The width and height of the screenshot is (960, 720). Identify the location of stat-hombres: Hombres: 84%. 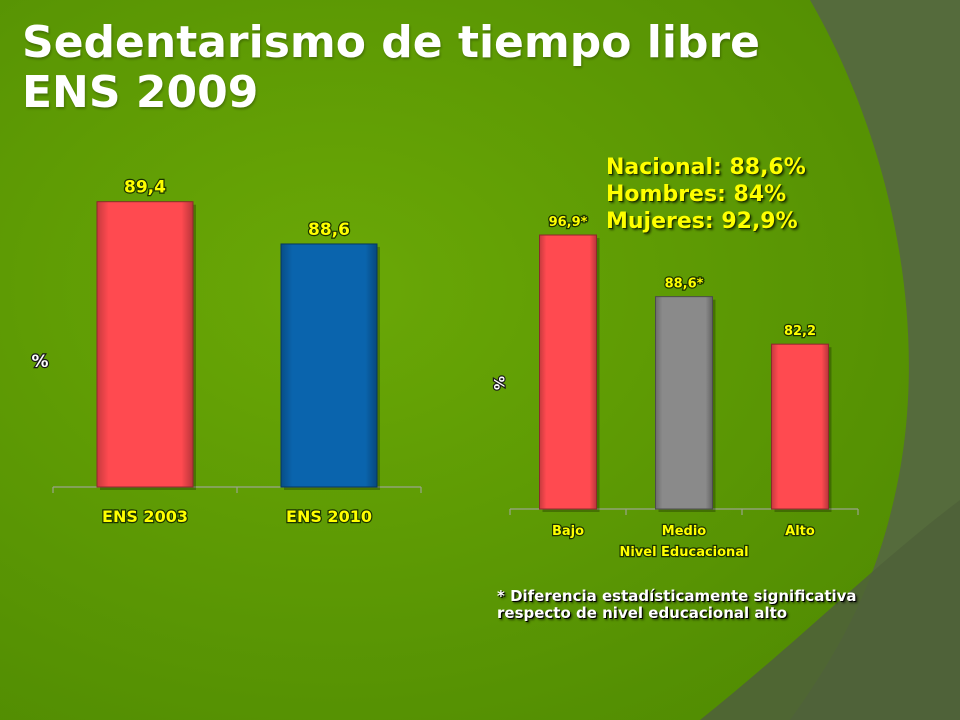
(696, 194).